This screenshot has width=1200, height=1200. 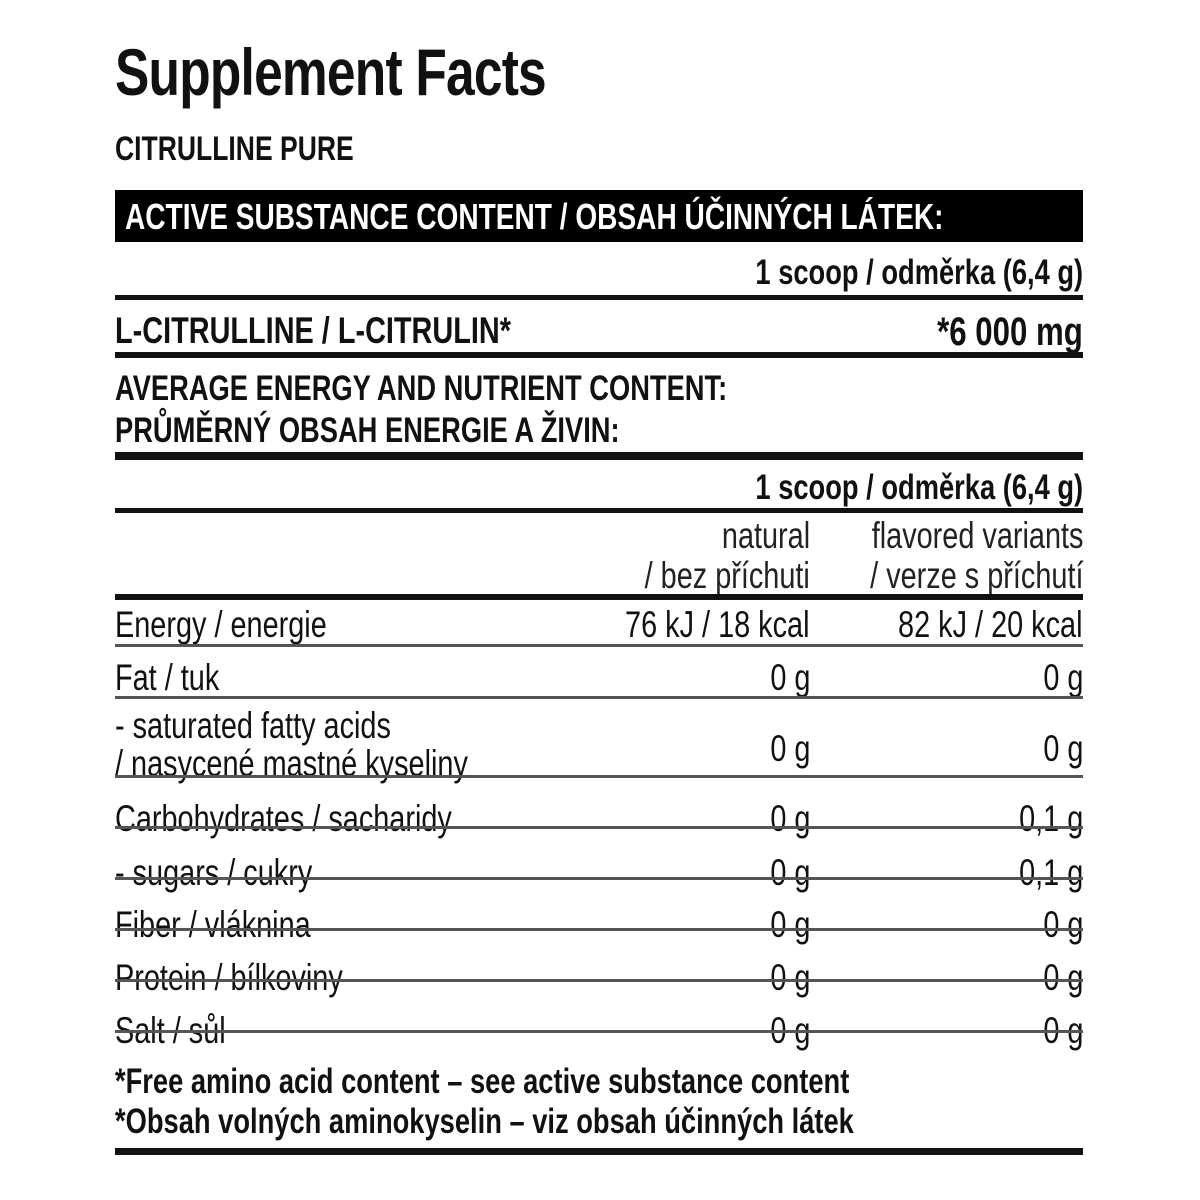 What do you see at coordinates (167, 677) in the screenshot?
I see `row-label-fat: Fat / tuk` at bounding box center [167, 677].